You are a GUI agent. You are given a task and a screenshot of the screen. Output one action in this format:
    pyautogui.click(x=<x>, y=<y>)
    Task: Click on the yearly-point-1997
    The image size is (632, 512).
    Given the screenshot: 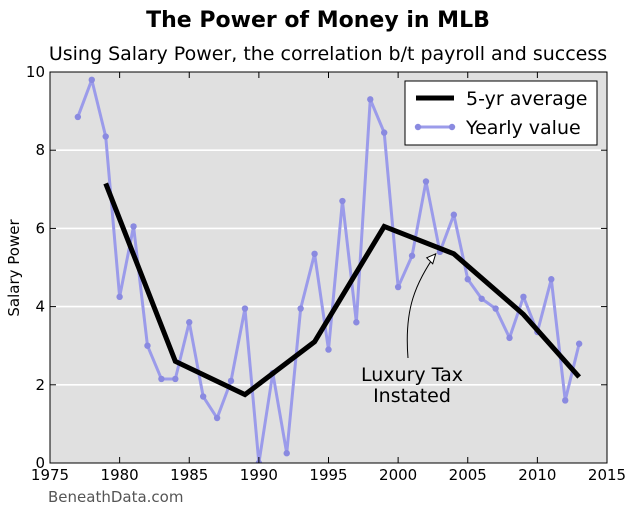 What is the action you would take?
    pyautogui.click(x=356, y=322)
    